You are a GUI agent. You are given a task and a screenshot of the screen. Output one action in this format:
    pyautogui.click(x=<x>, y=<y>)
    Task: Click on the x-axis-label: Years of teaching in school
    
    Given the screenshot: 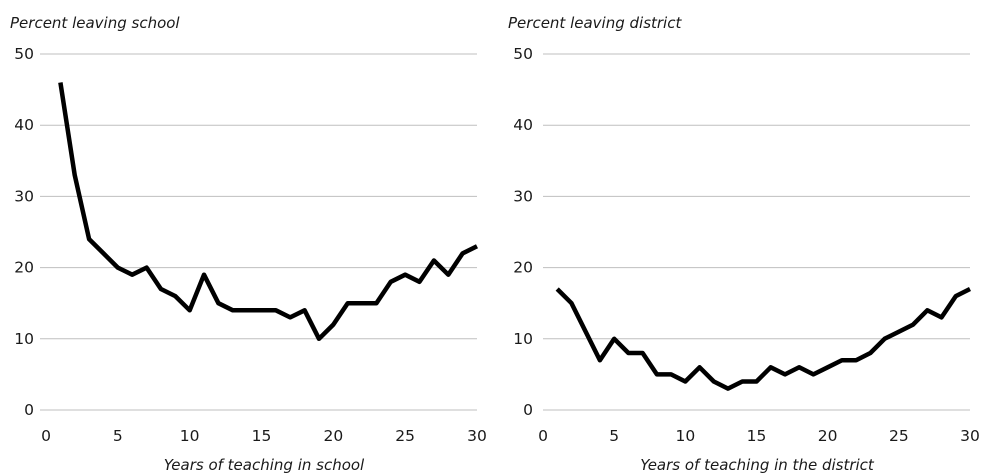 What is the action you would take?
    pyautogui.click(x=264, y=465)
    